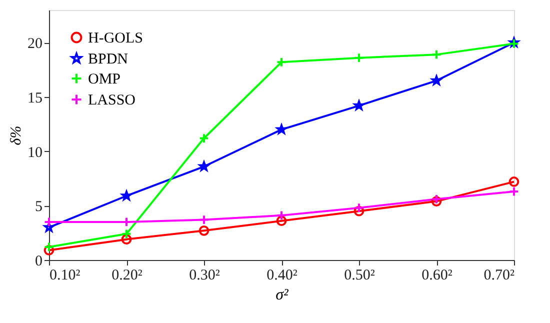 The width and height of the screenshot is (550, 323). I want to click on legend-label: BPDN, so click(108, 60).